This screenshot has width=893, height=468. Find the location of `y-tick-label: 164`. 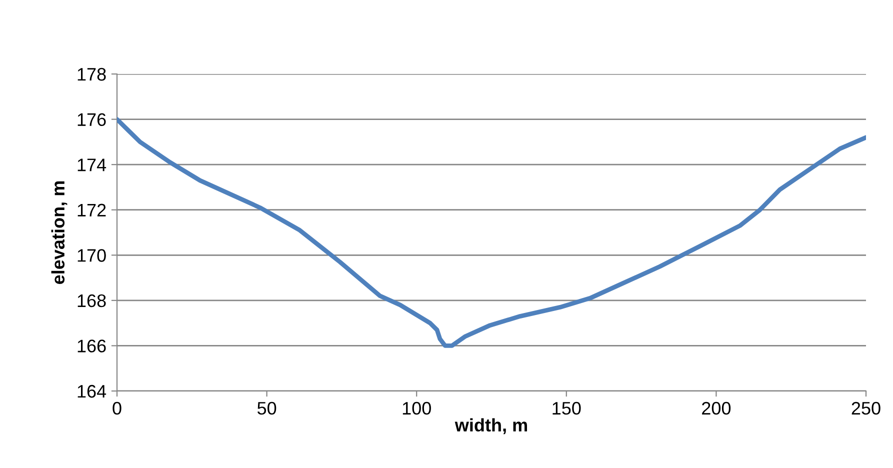

y-tick-label: 164 is located at coordinates (92, 391).